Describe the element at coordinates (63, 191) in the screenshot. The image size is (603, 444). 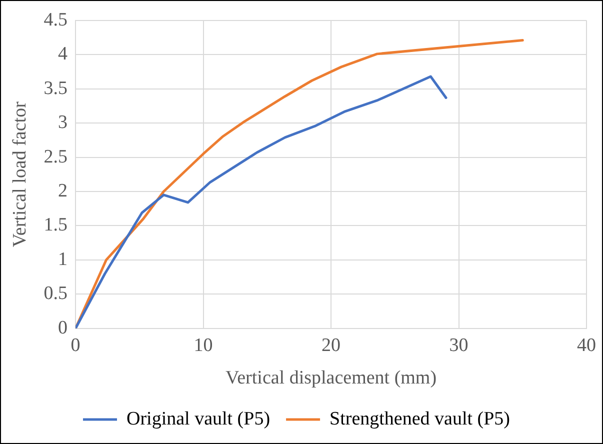
I see `y-tick-label: 2` at that location.